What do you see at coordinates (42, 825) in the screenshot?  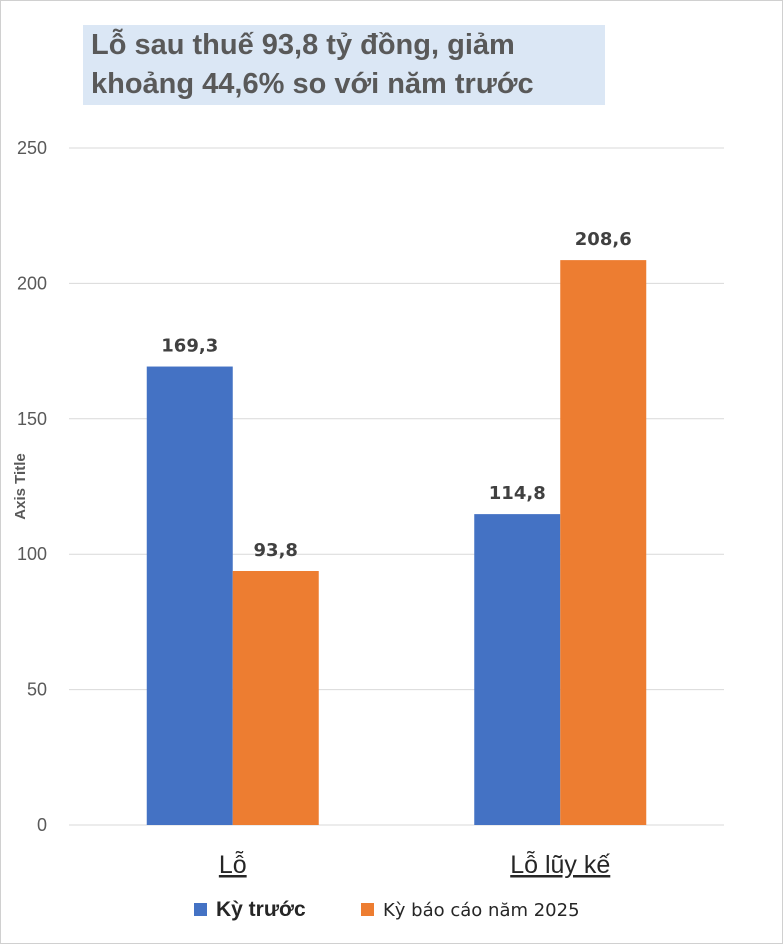 I see `y-tick-label-0: 0` at bounding box center [42, 825].